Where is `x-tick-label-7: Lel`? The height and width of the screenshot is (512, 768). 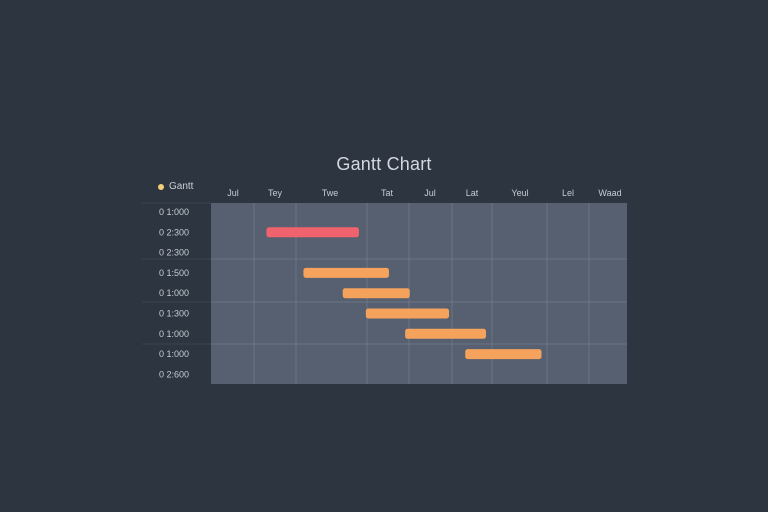
x-tick-label-7: Lel is located at coordinates (568, 193).